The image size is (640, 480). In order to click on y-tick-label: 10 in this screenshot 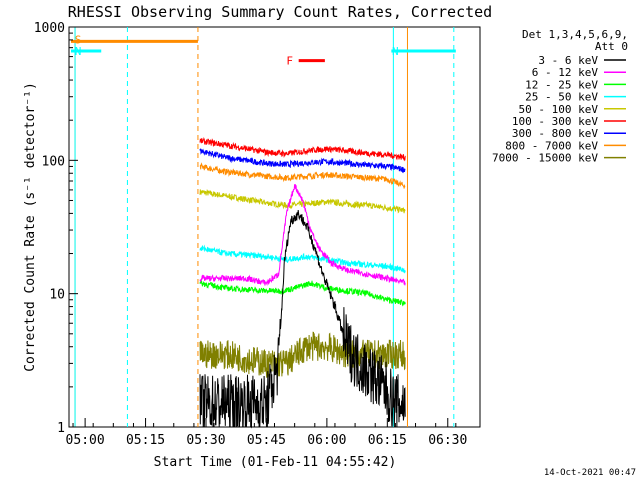, I will do `click(57, 295)`.